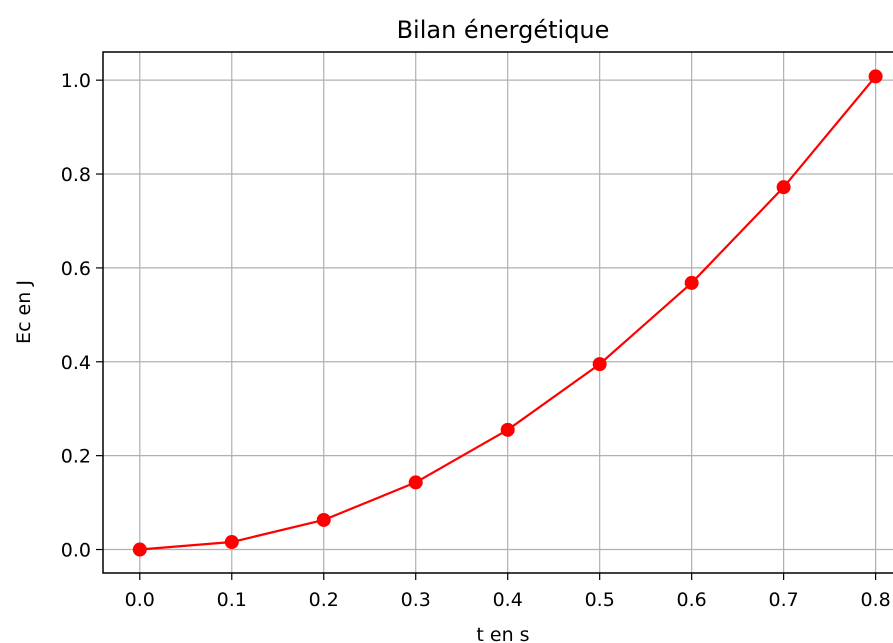  Describe the element at coordinates (600, 600) in the screenshot. I see `x-tick-label: 0.5` at that location.